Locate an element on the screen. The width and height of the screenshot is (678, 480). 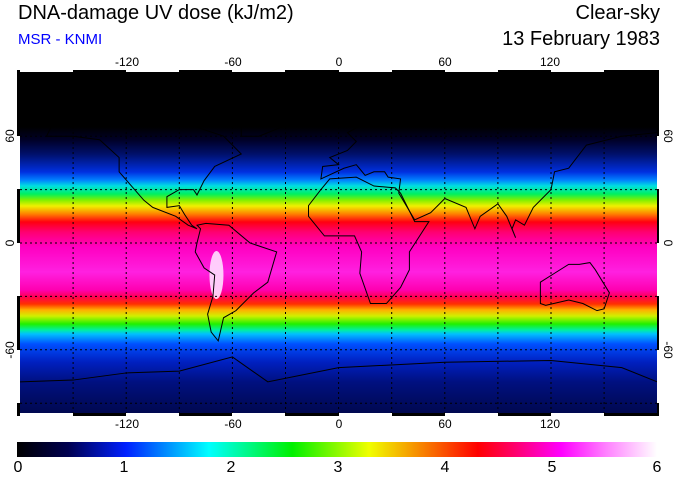
right-lat-label: -60 is located at coordinates (668, 350).